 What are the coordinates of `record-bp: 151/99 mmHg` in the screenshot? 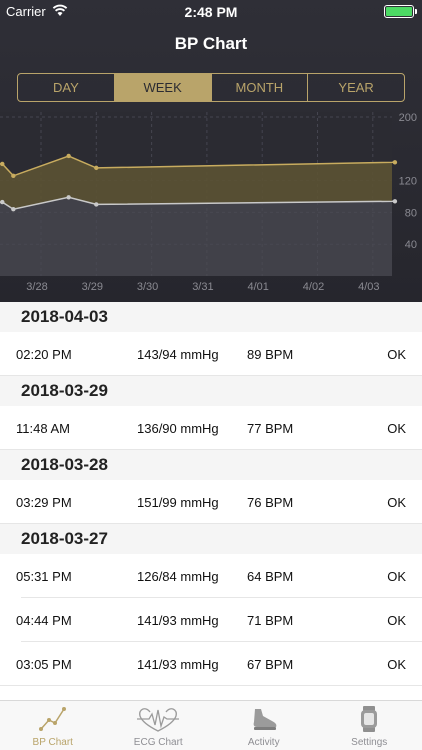 It's located at (178, 502).